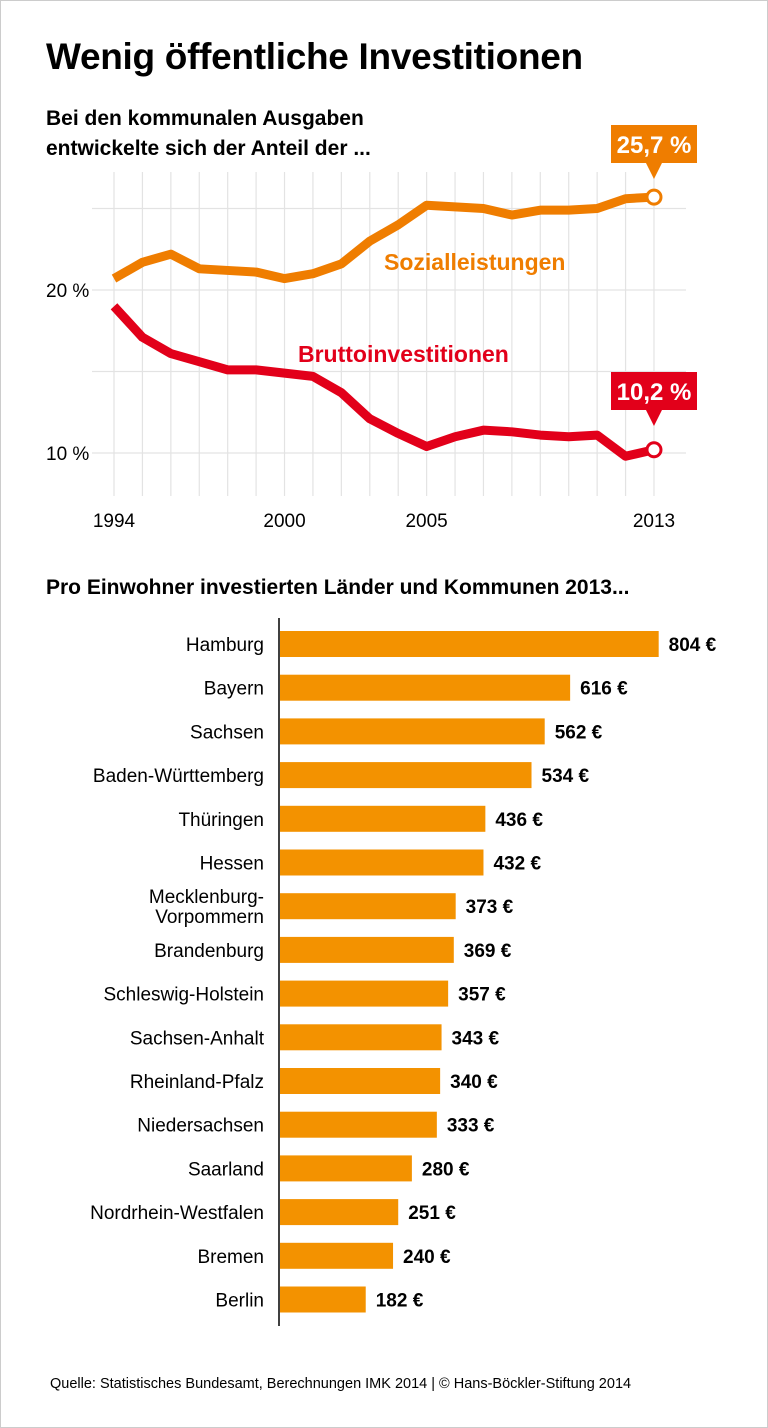 The height and width of the screenshot is (1428, 768). I want to click on category-label: Mecklenburg-, so click(206, 897).